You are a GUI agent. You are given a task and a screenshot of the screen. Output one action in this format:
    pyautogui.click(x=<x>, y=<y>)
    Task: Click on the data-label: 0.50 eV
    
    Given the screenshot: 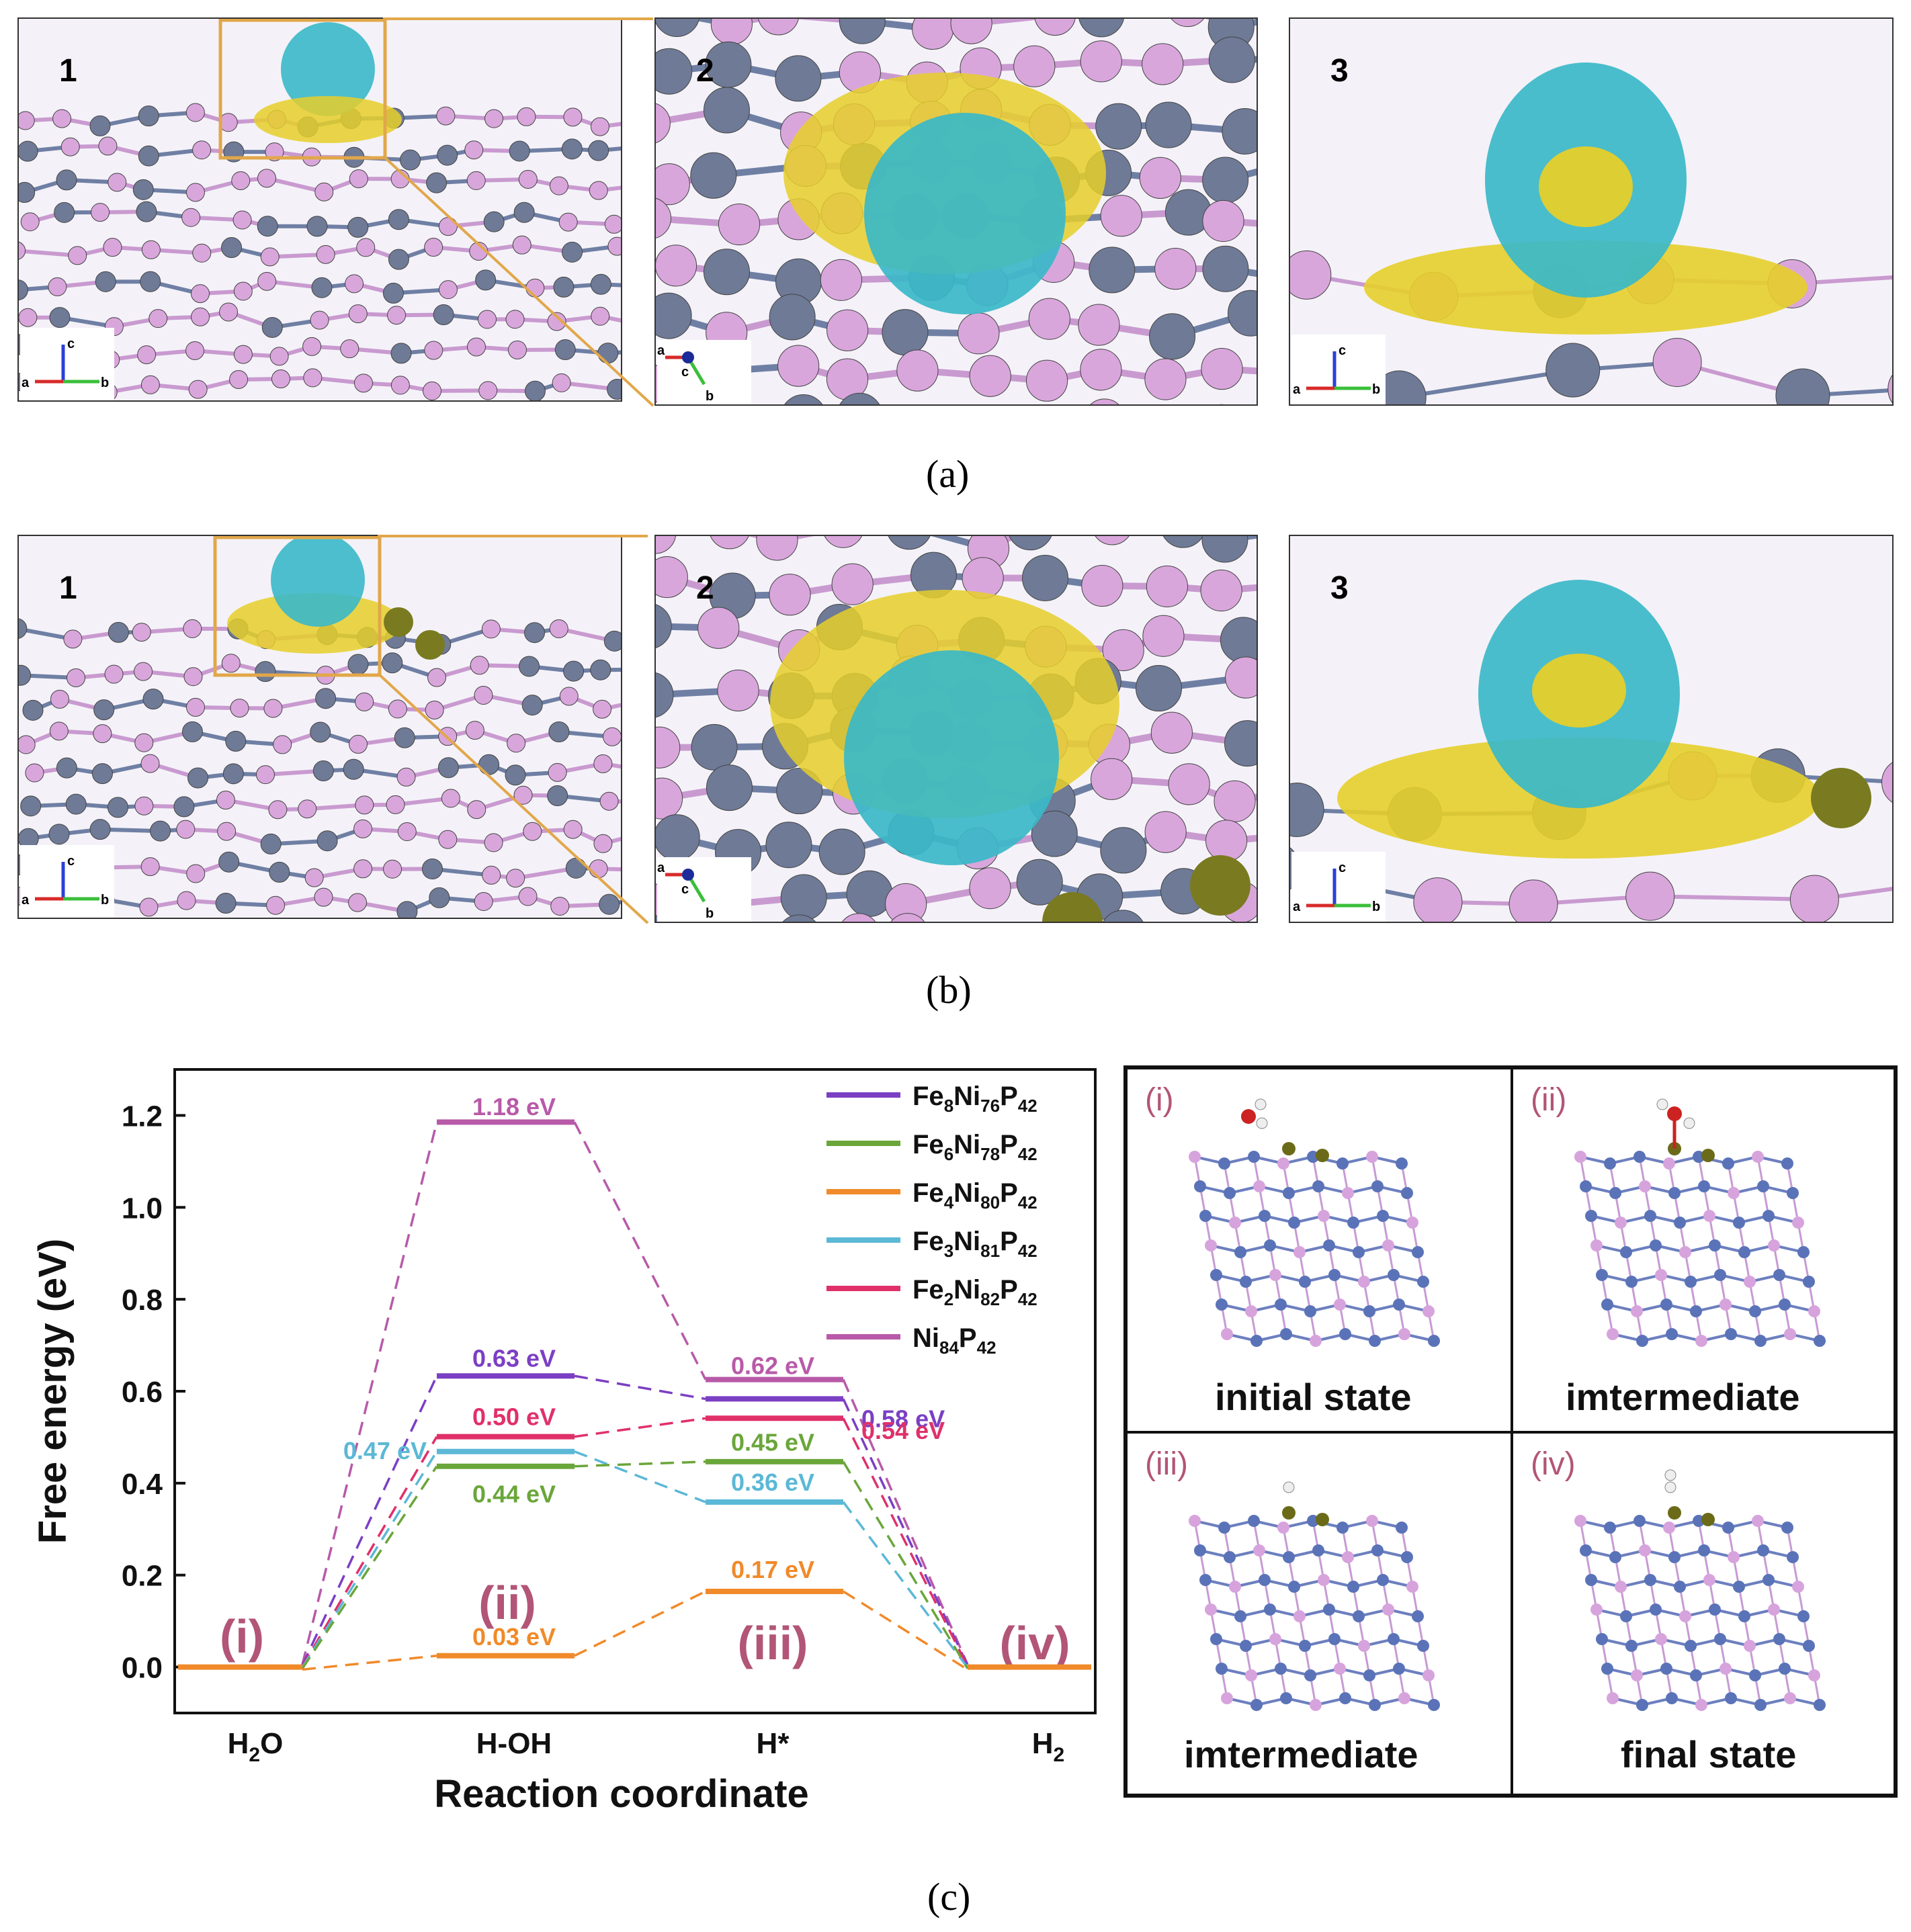 What is the action you would take?
    pyautogui.click(x=514, y=1417)
    